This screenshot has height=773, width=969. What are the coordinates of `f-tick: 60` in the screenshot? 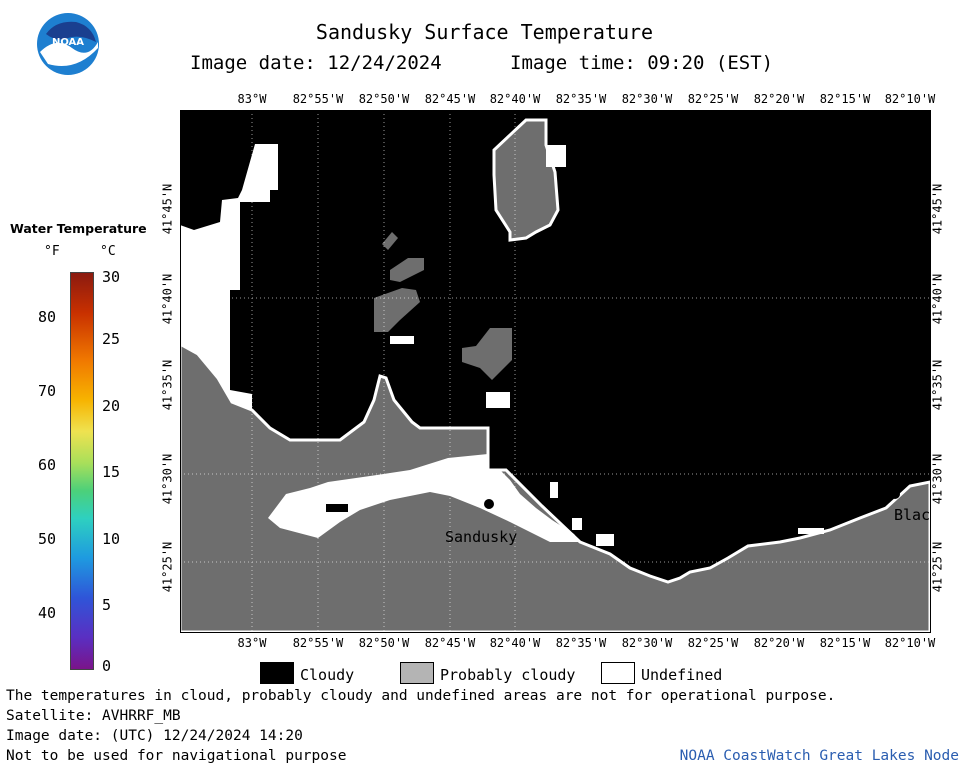 It's located at (47, 465).